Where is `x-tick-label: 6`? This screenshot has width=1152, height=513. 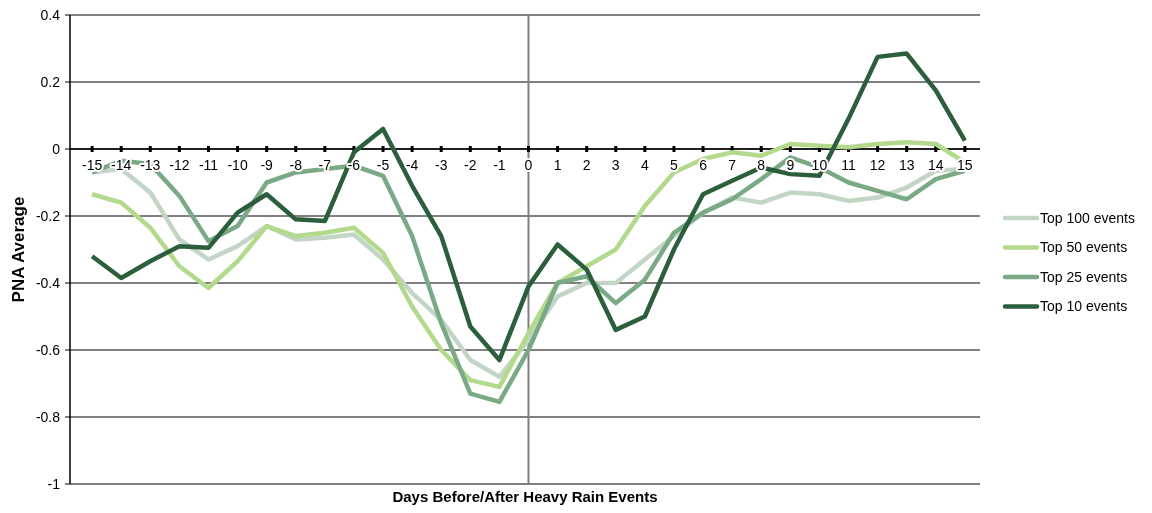 x-tick-label: 6 is located at coordinates (703, 165).